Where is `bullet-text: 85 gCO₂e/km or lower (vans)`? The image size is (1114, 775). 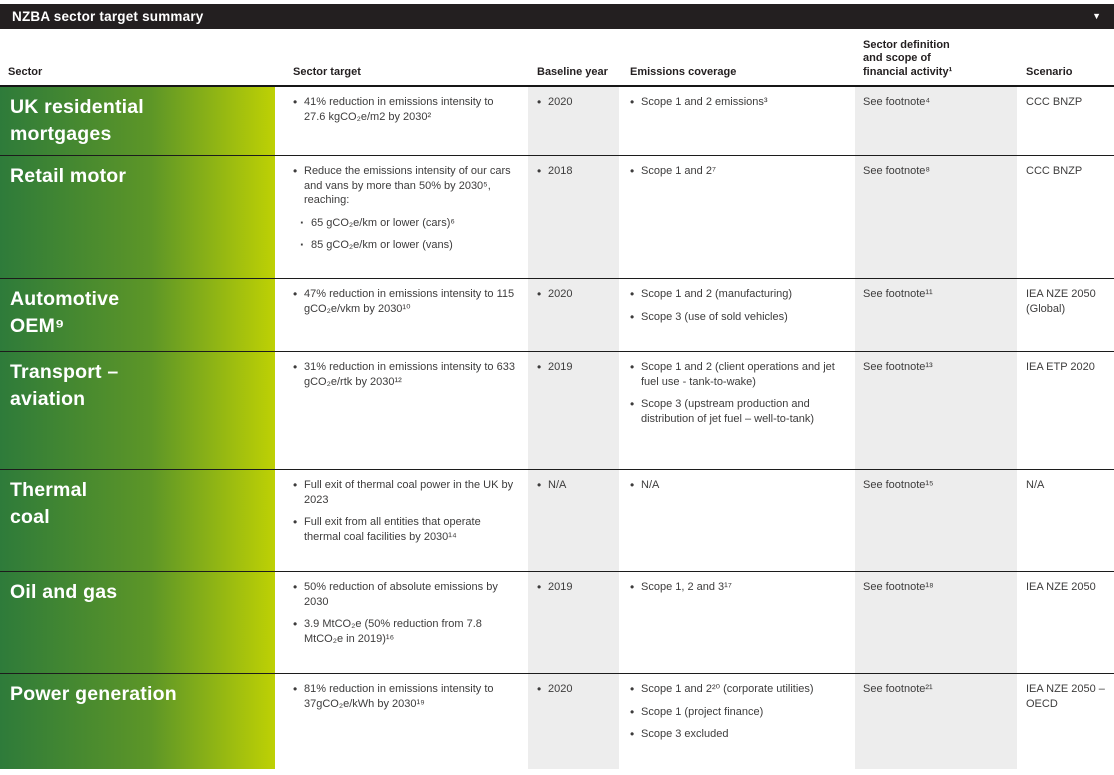 bullet-text: 85 gCO₂e/km or lower (vans) is located at coordinates (382, 245).